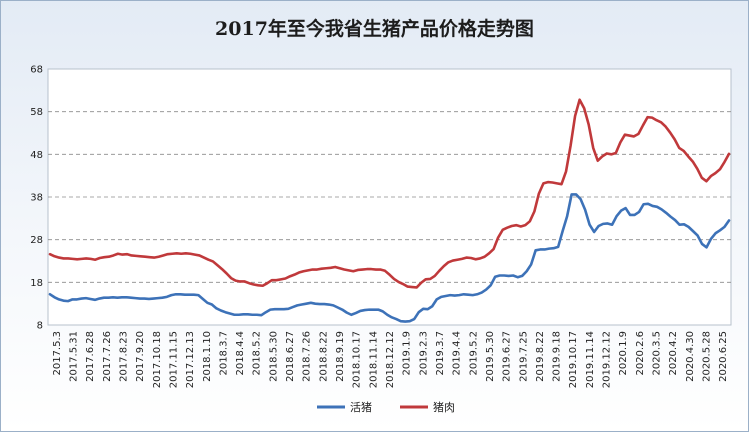 This screenshot has width=749, height=432. Describe the element at coordinates (357, 359) in the screenshot. I see `x-tick-label: 2018.10.17` at that location.